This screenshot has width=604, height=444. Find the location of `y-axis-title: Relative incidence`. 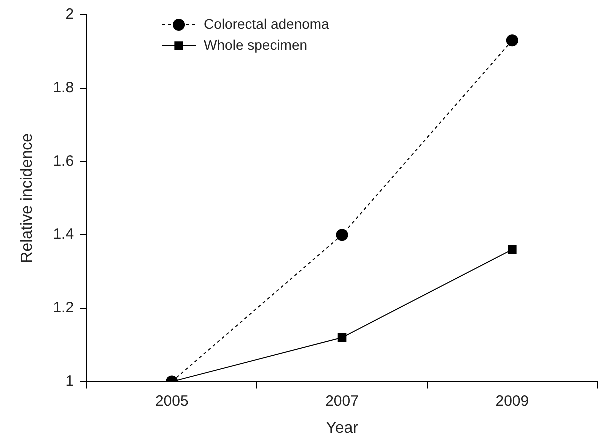

y-axis-title: Relative incidence is located at coordinates (27, 198).